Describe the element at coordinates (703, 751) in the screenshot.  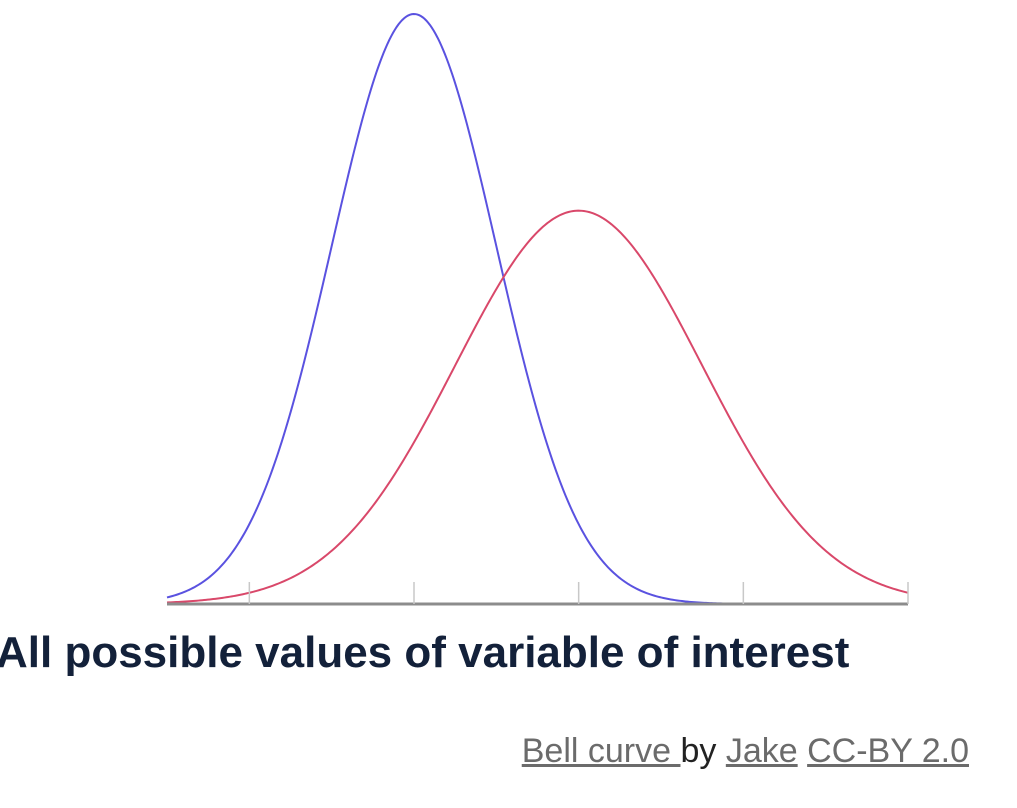
I see `by-text: by` at that location.